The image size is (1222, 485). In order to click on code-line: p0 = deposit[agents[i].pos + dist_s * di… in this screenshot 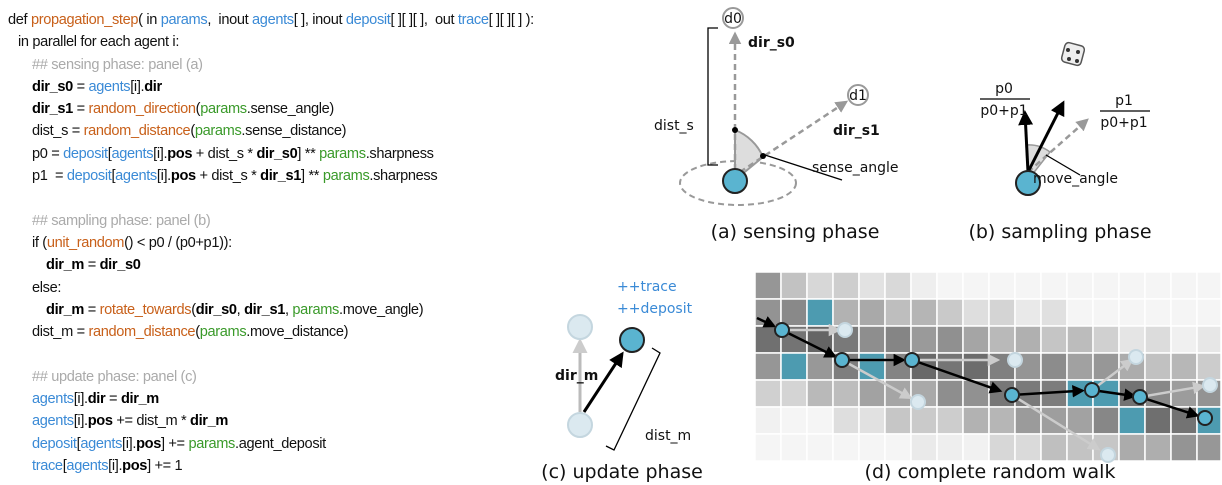, I will do `click(267, 154)`.